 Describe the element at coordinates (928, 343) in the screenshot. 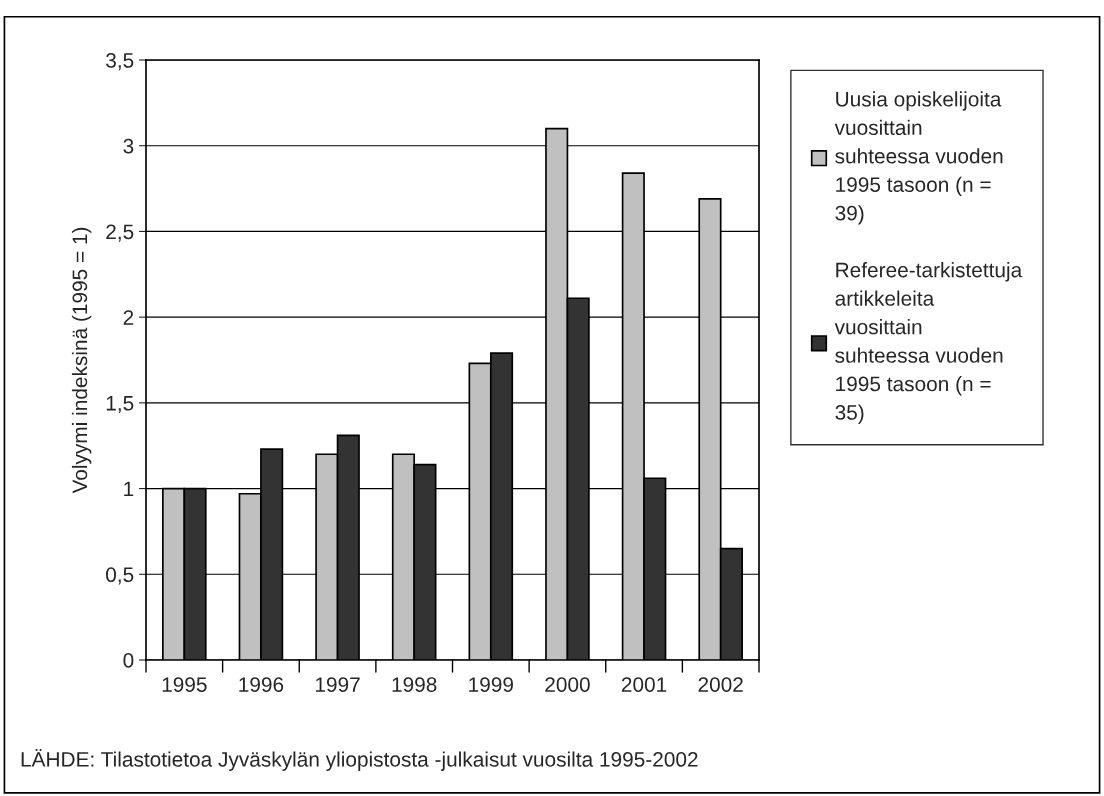

I see `legend-label: Referee-tarkistettuja artikkeleita vuosittain suhteessa vuoden 1995 tasoon (n = 35)` at that location.